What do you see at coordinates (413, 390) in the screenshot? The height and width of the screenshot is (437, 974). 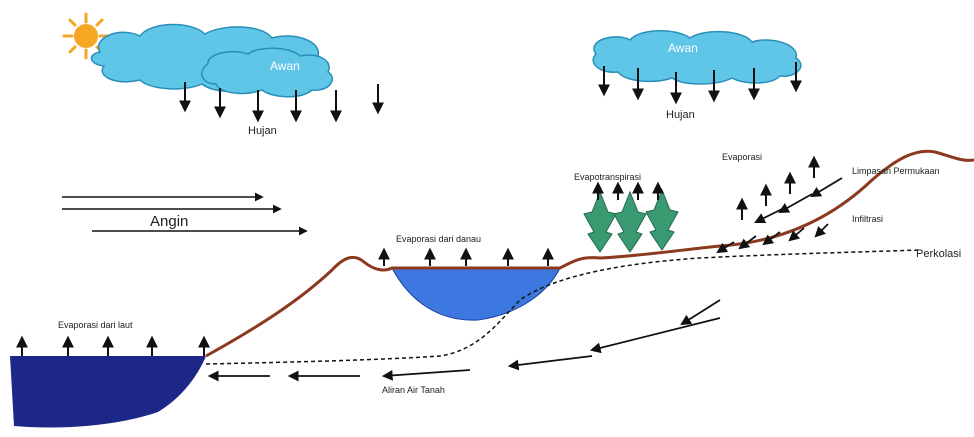 I see `groundwater-label: Aliran Air Tanah` at bounding box center [413, 390].